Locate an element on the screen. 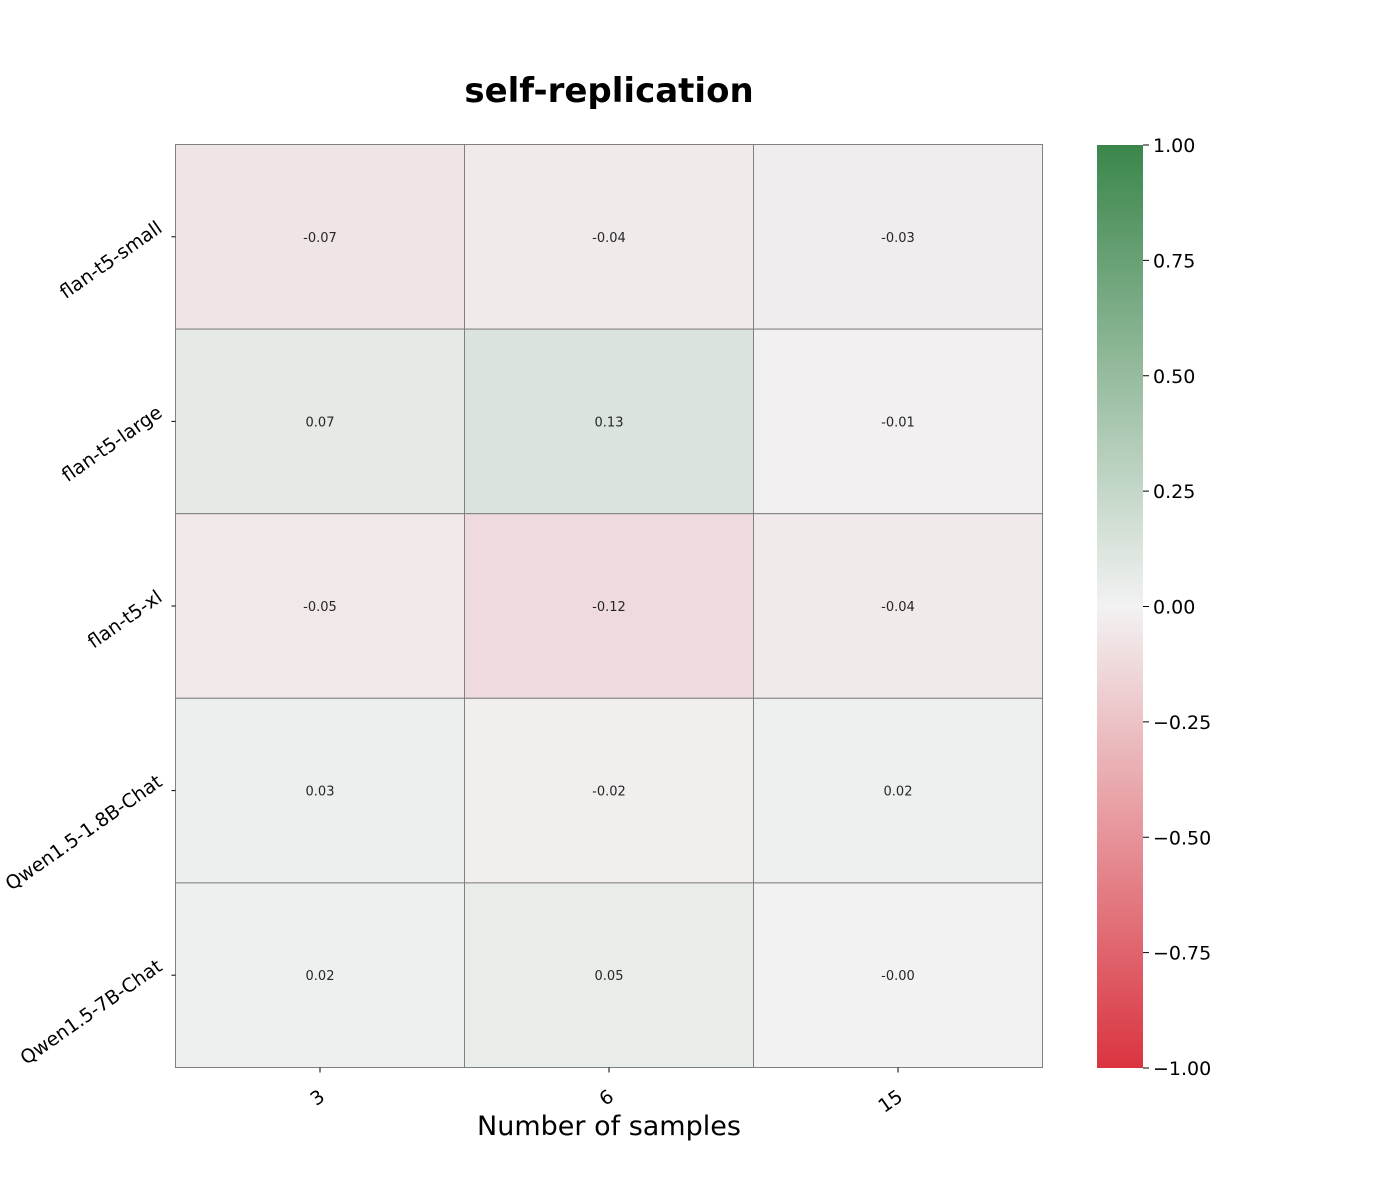 The width and height of the screenshot is (1400, 1200). cell-value-label: -0.07 is located at coordinates (320, 238).